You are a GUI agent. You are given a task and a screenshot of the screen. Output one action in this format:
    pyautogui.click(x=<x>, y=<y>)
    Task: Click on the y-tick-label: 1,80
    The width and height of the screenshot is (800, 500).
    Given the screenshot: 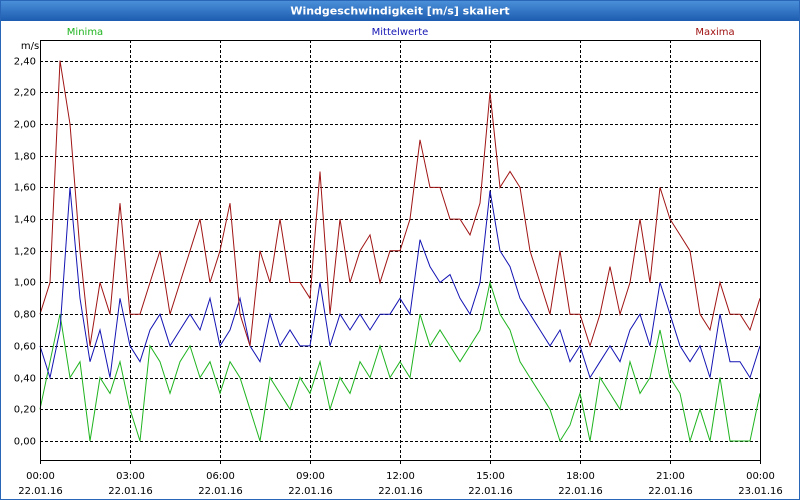 What is the action you would take?
    pyautogui.click(x=25, y=157)
    